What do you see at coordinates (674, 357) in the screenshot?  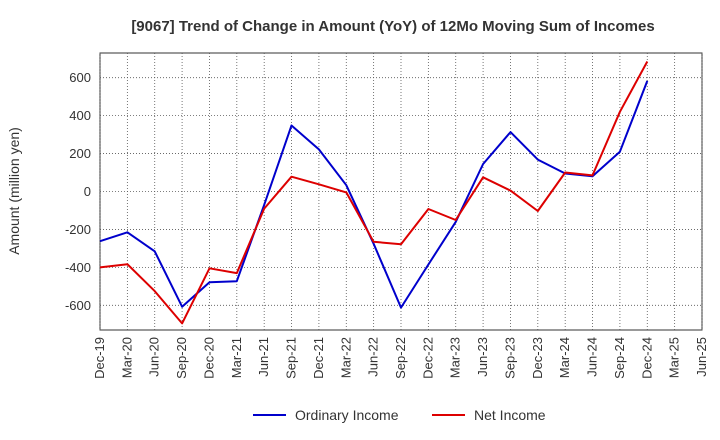 I see `x-tick-label: Mar-25` at bounding box center [674, 357].